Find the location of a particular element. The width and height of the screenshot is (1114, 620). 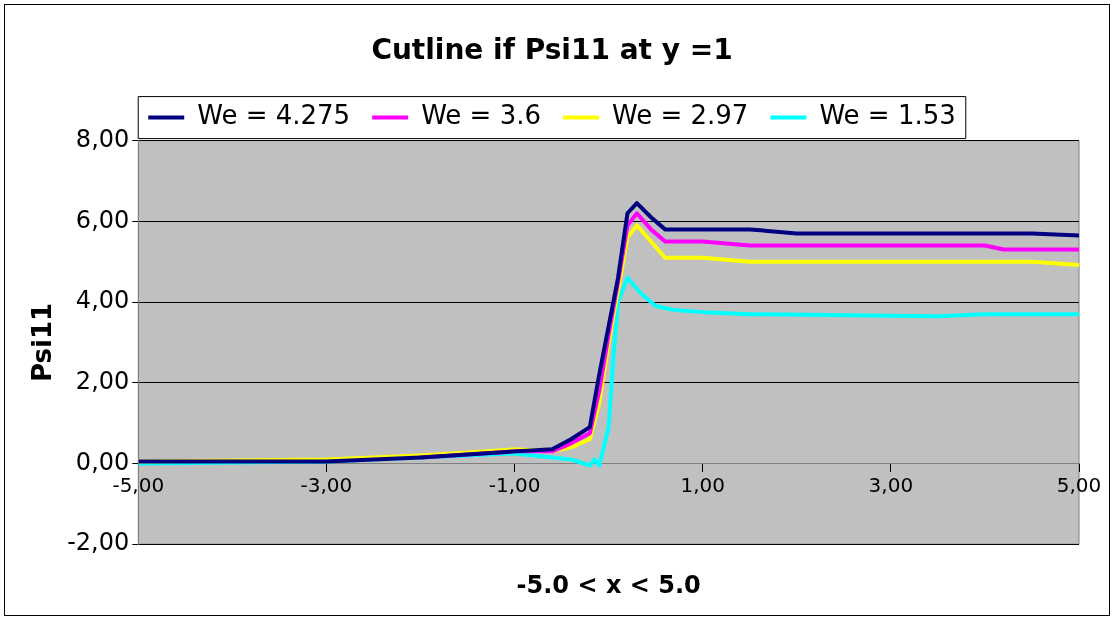

x-tick-label: -3,00 is located at coordinates (326, 484).